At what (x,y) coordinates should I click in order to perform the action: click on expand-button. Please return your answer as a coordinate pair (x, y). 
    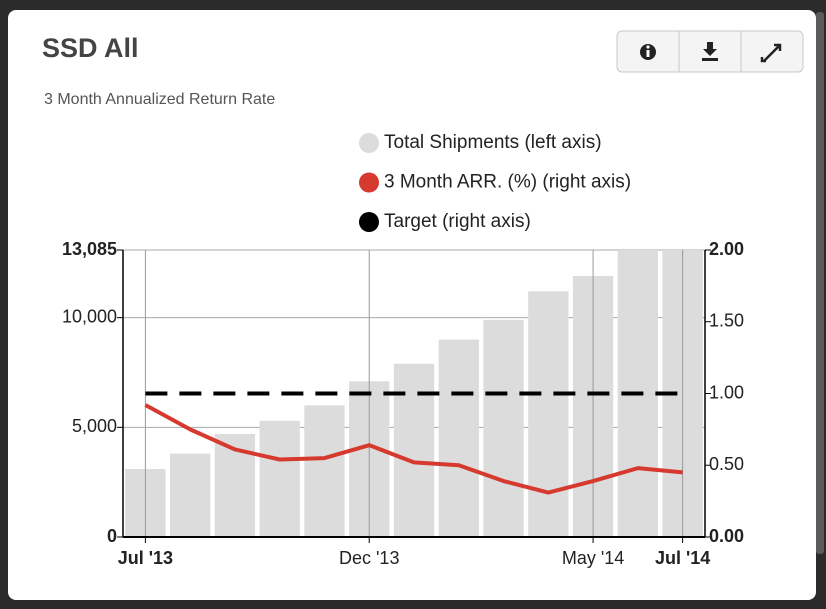
    Looking at the image, I should click on (772, 51).